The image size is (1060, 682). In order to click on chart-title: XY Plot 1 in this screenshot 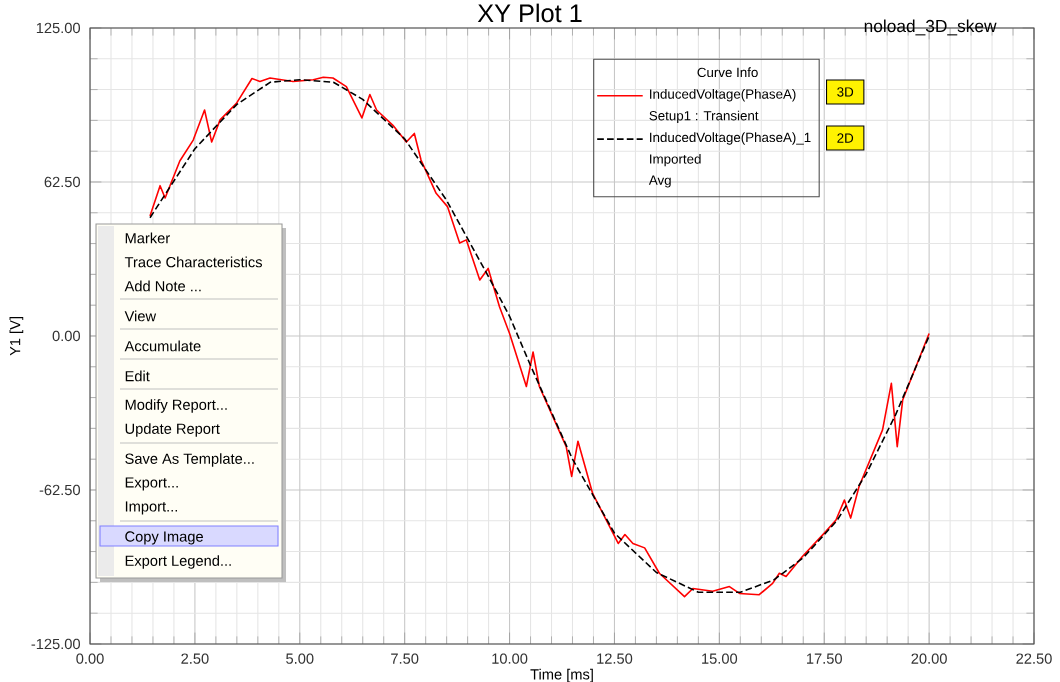, I will do `click(529, 13)`.